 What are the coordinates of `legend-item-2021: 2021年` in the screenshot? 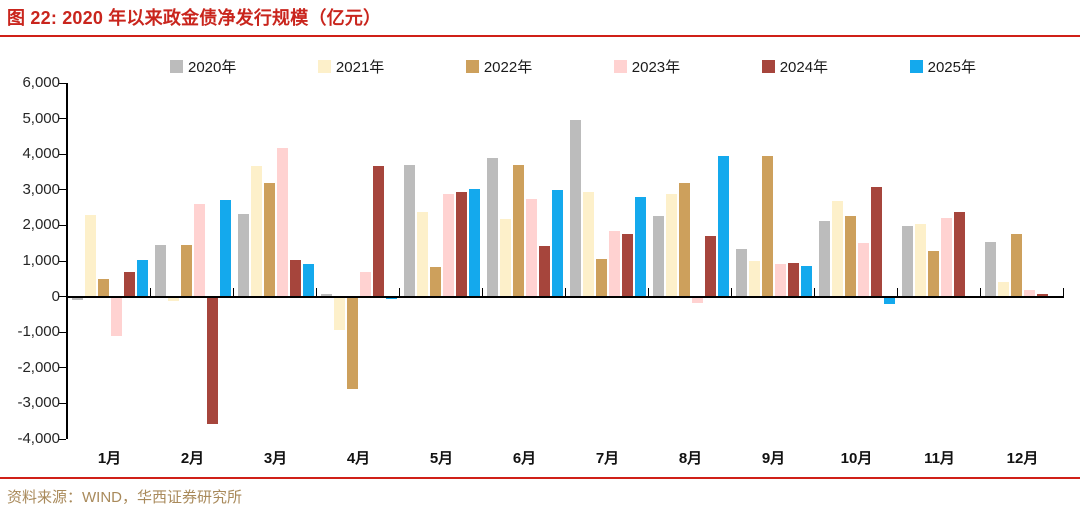 It's located at (351, 66).